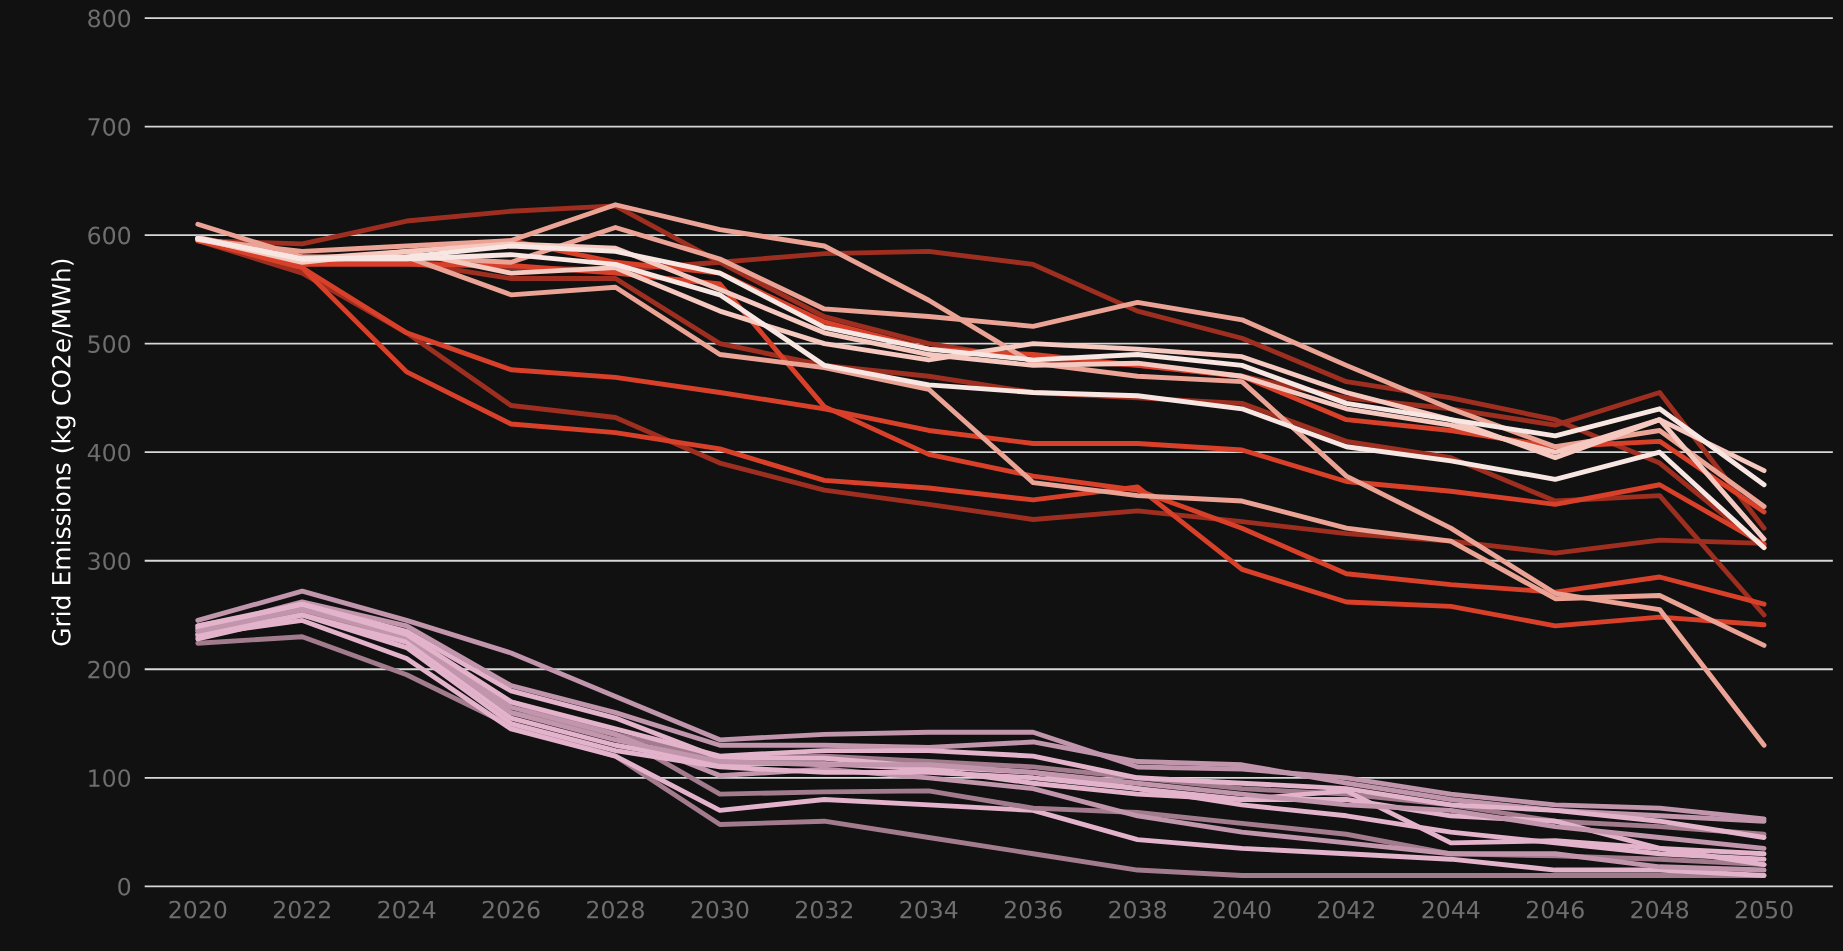 This screenshot has height=951, width=1843. Describe the element at coordinates (1764, 909) in the screenshot. I see `x-tick-label: 2050` at that location.